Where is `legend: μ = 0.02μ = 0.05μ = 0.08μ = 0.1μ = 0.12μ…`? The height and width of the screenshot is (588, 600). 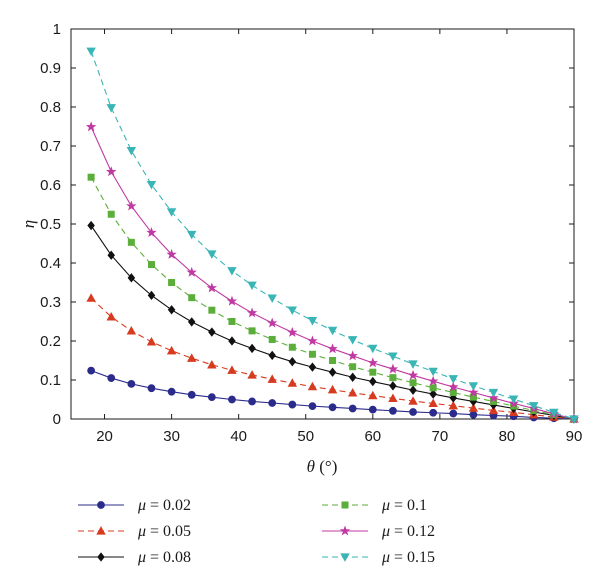
legend: μ = 0.02μ = 0.05μ = 0.08μ = 0.1μ = 0.12μ… is located at coordinates (256, 531).